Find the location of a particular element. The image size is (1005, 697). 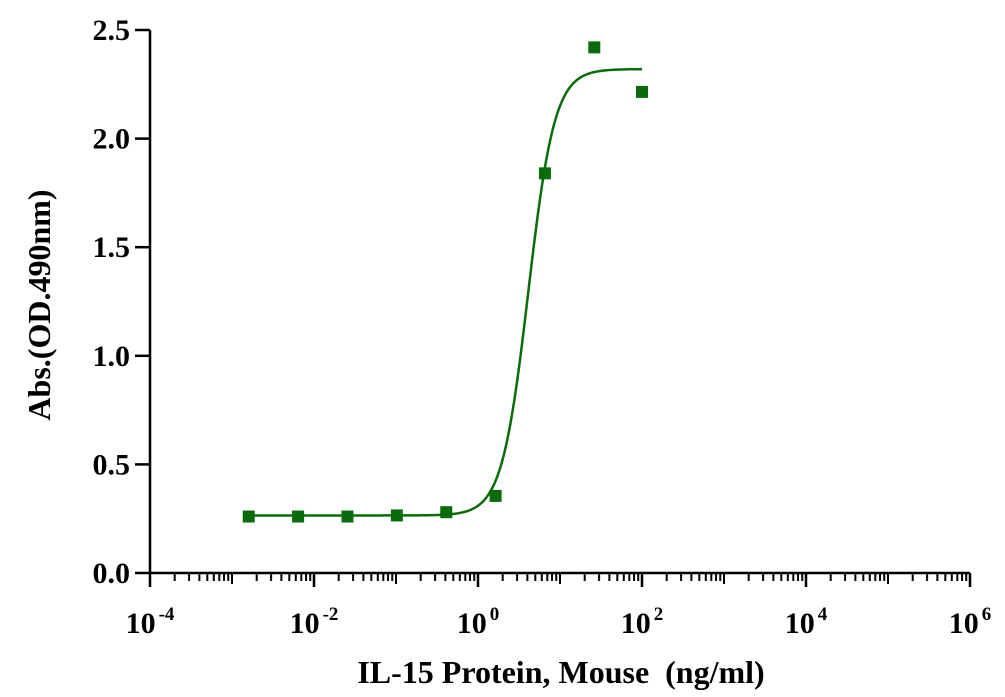

y-tick-label: 2.0 is located at coordinates (112, 139).